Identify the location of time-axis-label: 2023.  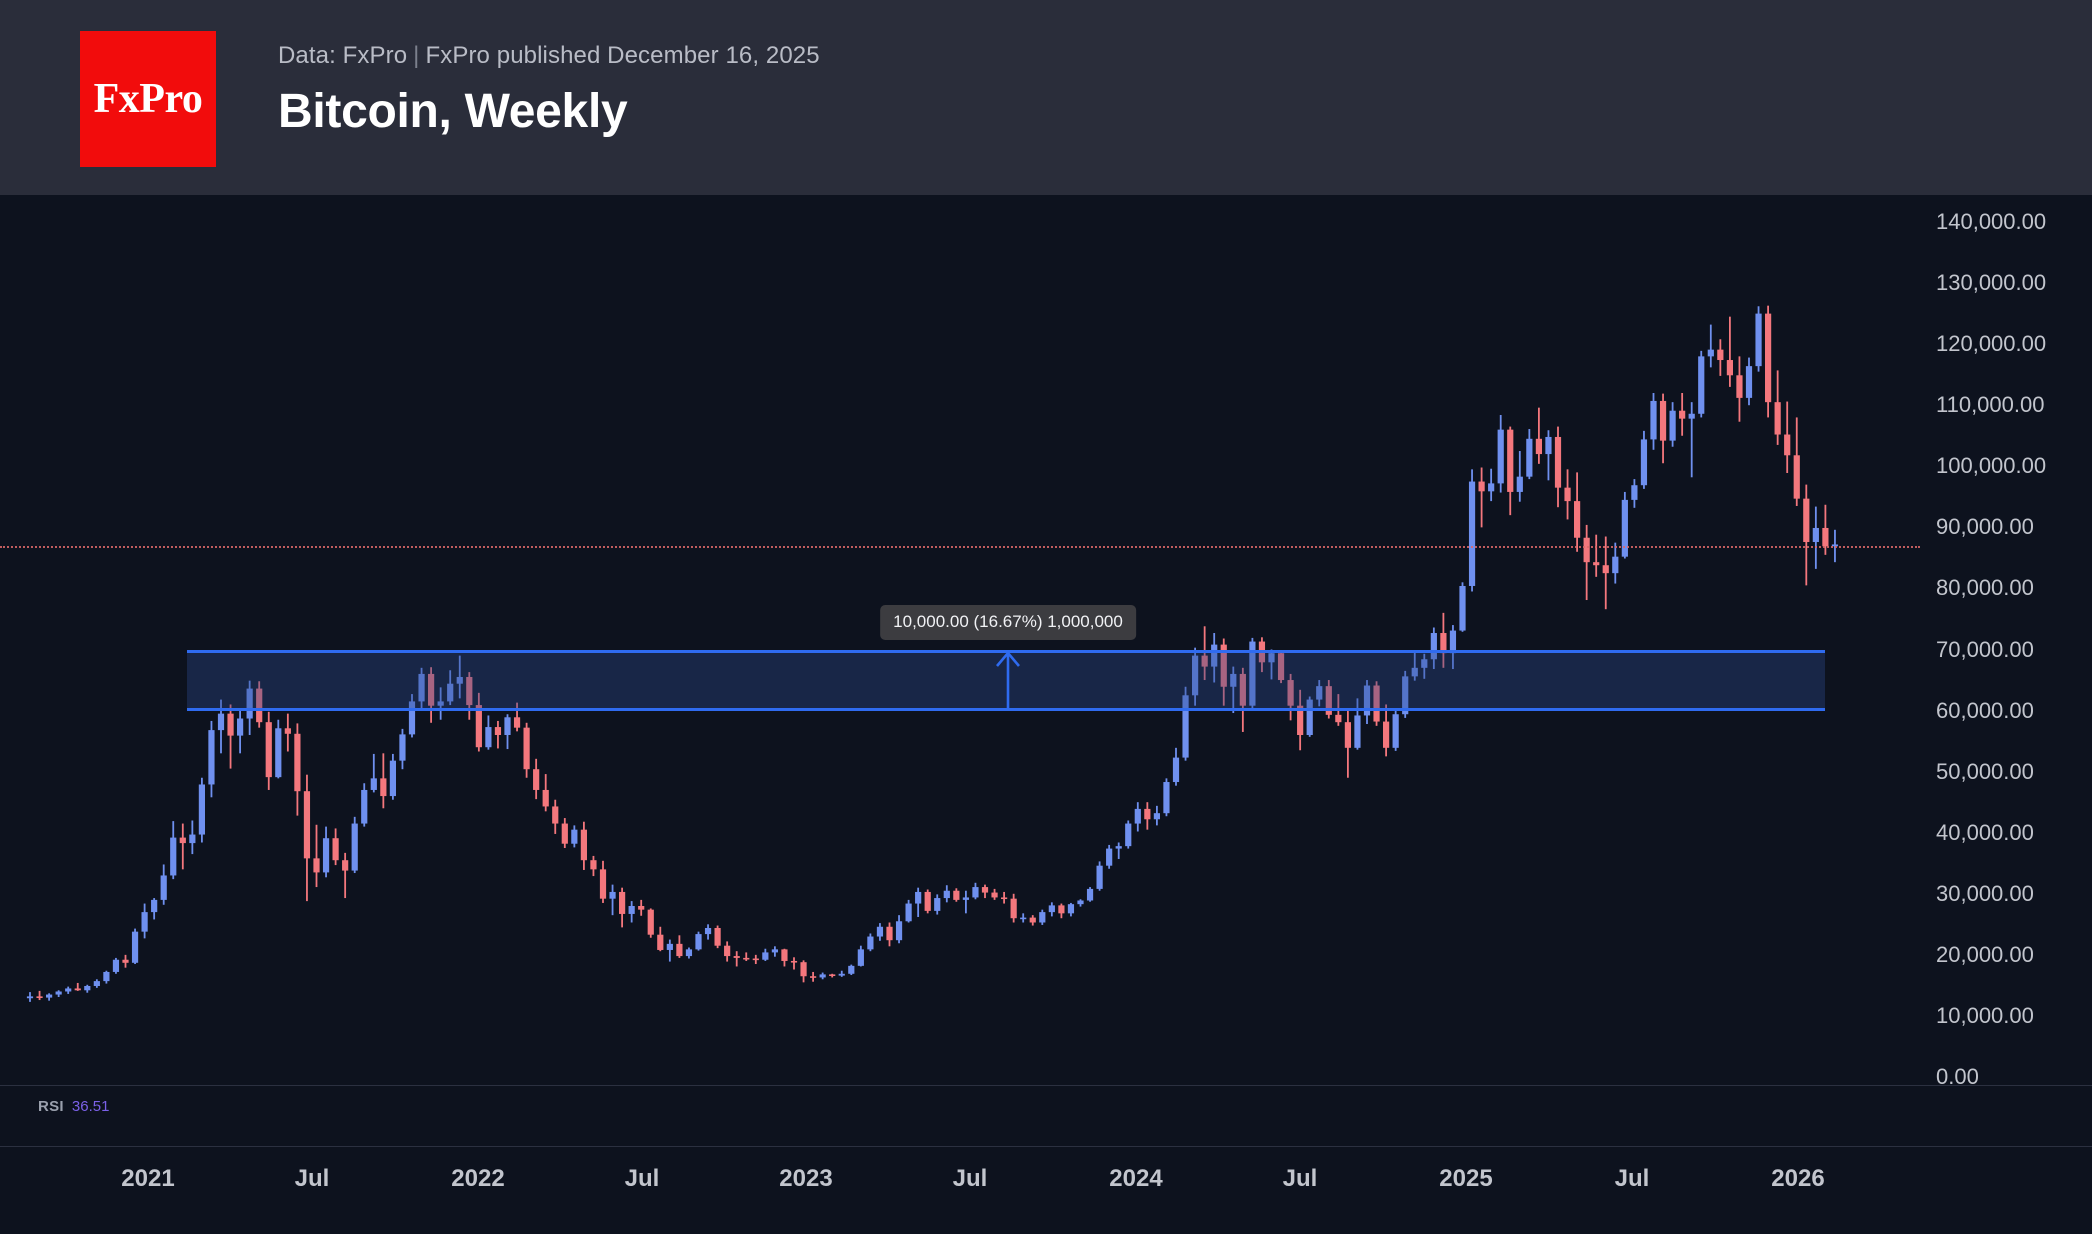
(806, 1178).